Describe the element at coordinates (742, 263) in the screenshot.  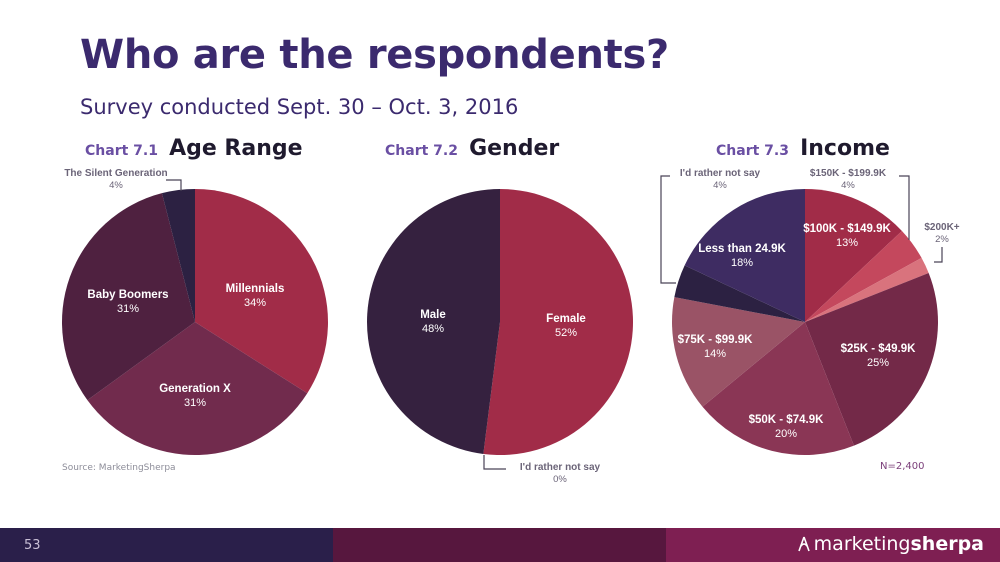
I see `slice-value-less-than-24-9k: 18%` at that location.